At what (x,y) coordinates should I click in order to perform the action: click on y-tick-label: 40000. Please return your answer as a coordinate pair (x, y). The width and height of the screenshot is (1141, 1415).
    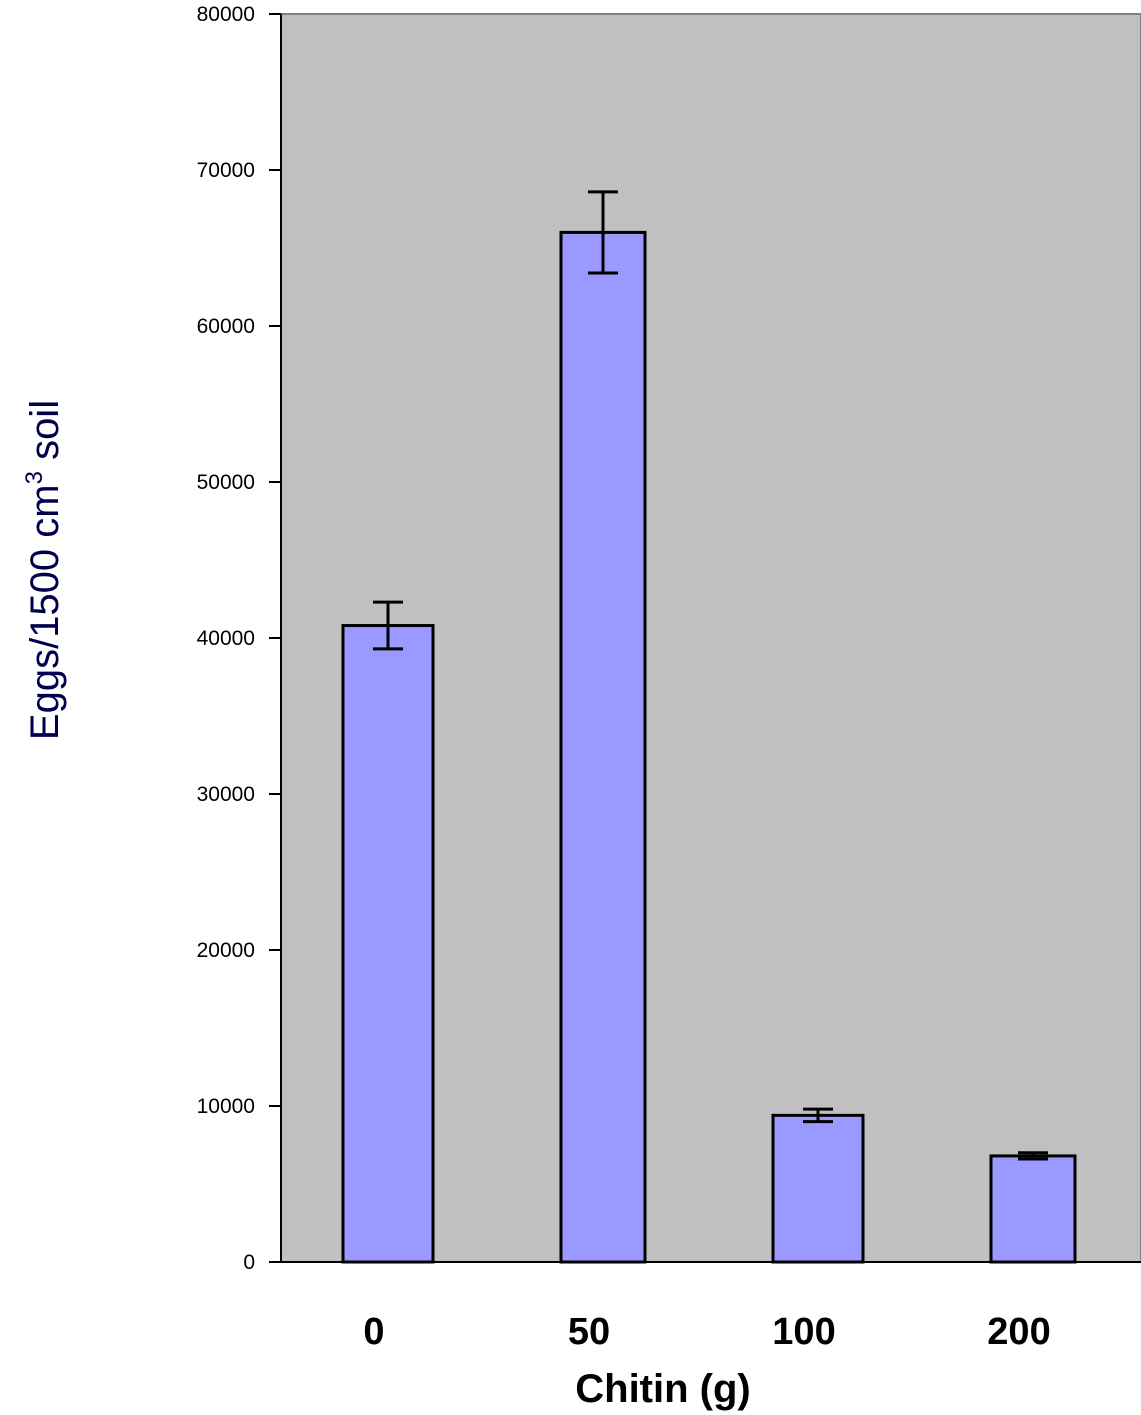
    Looking at the image, I should click on (226, 638).